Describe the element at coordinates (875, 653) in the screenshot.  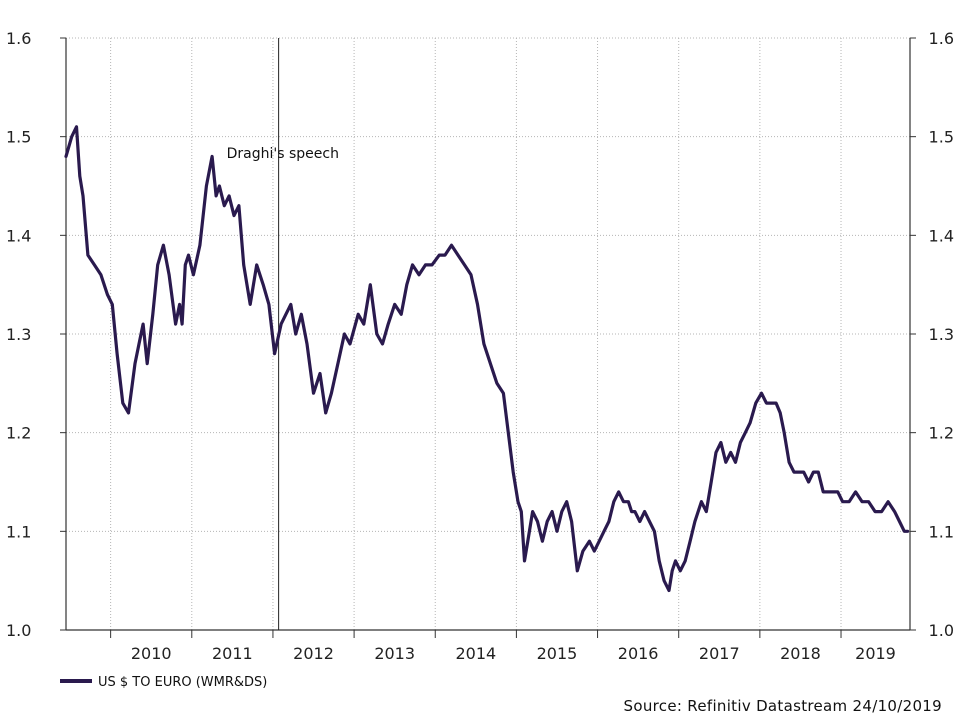
I see `x-tick-label: 2019` at that location.